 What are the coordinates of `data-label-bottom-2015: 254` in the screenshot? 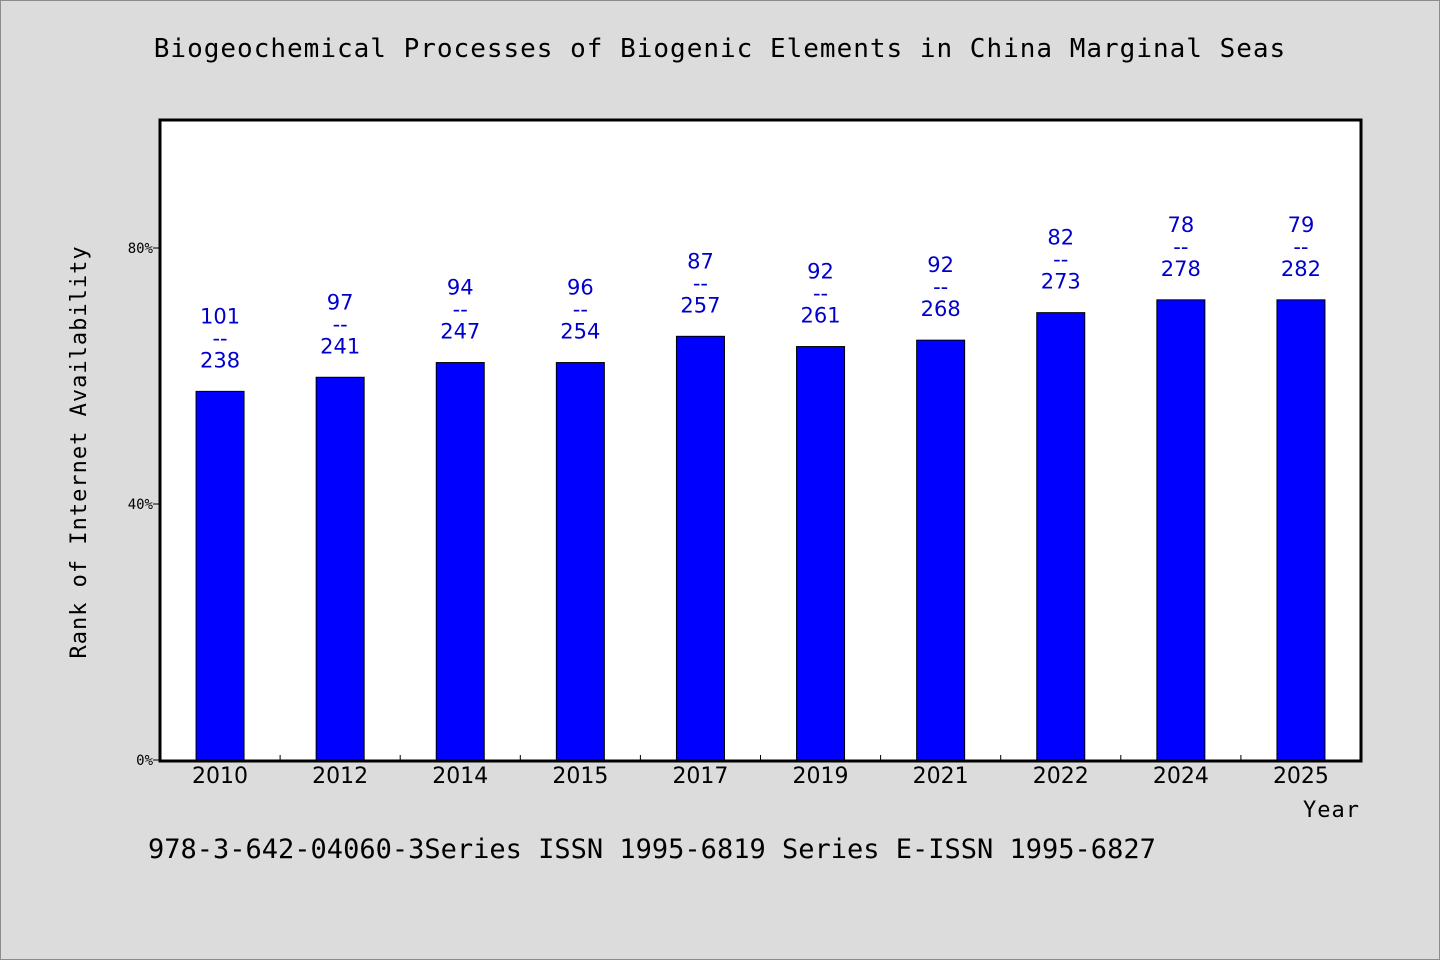 It's located at (580, 332).